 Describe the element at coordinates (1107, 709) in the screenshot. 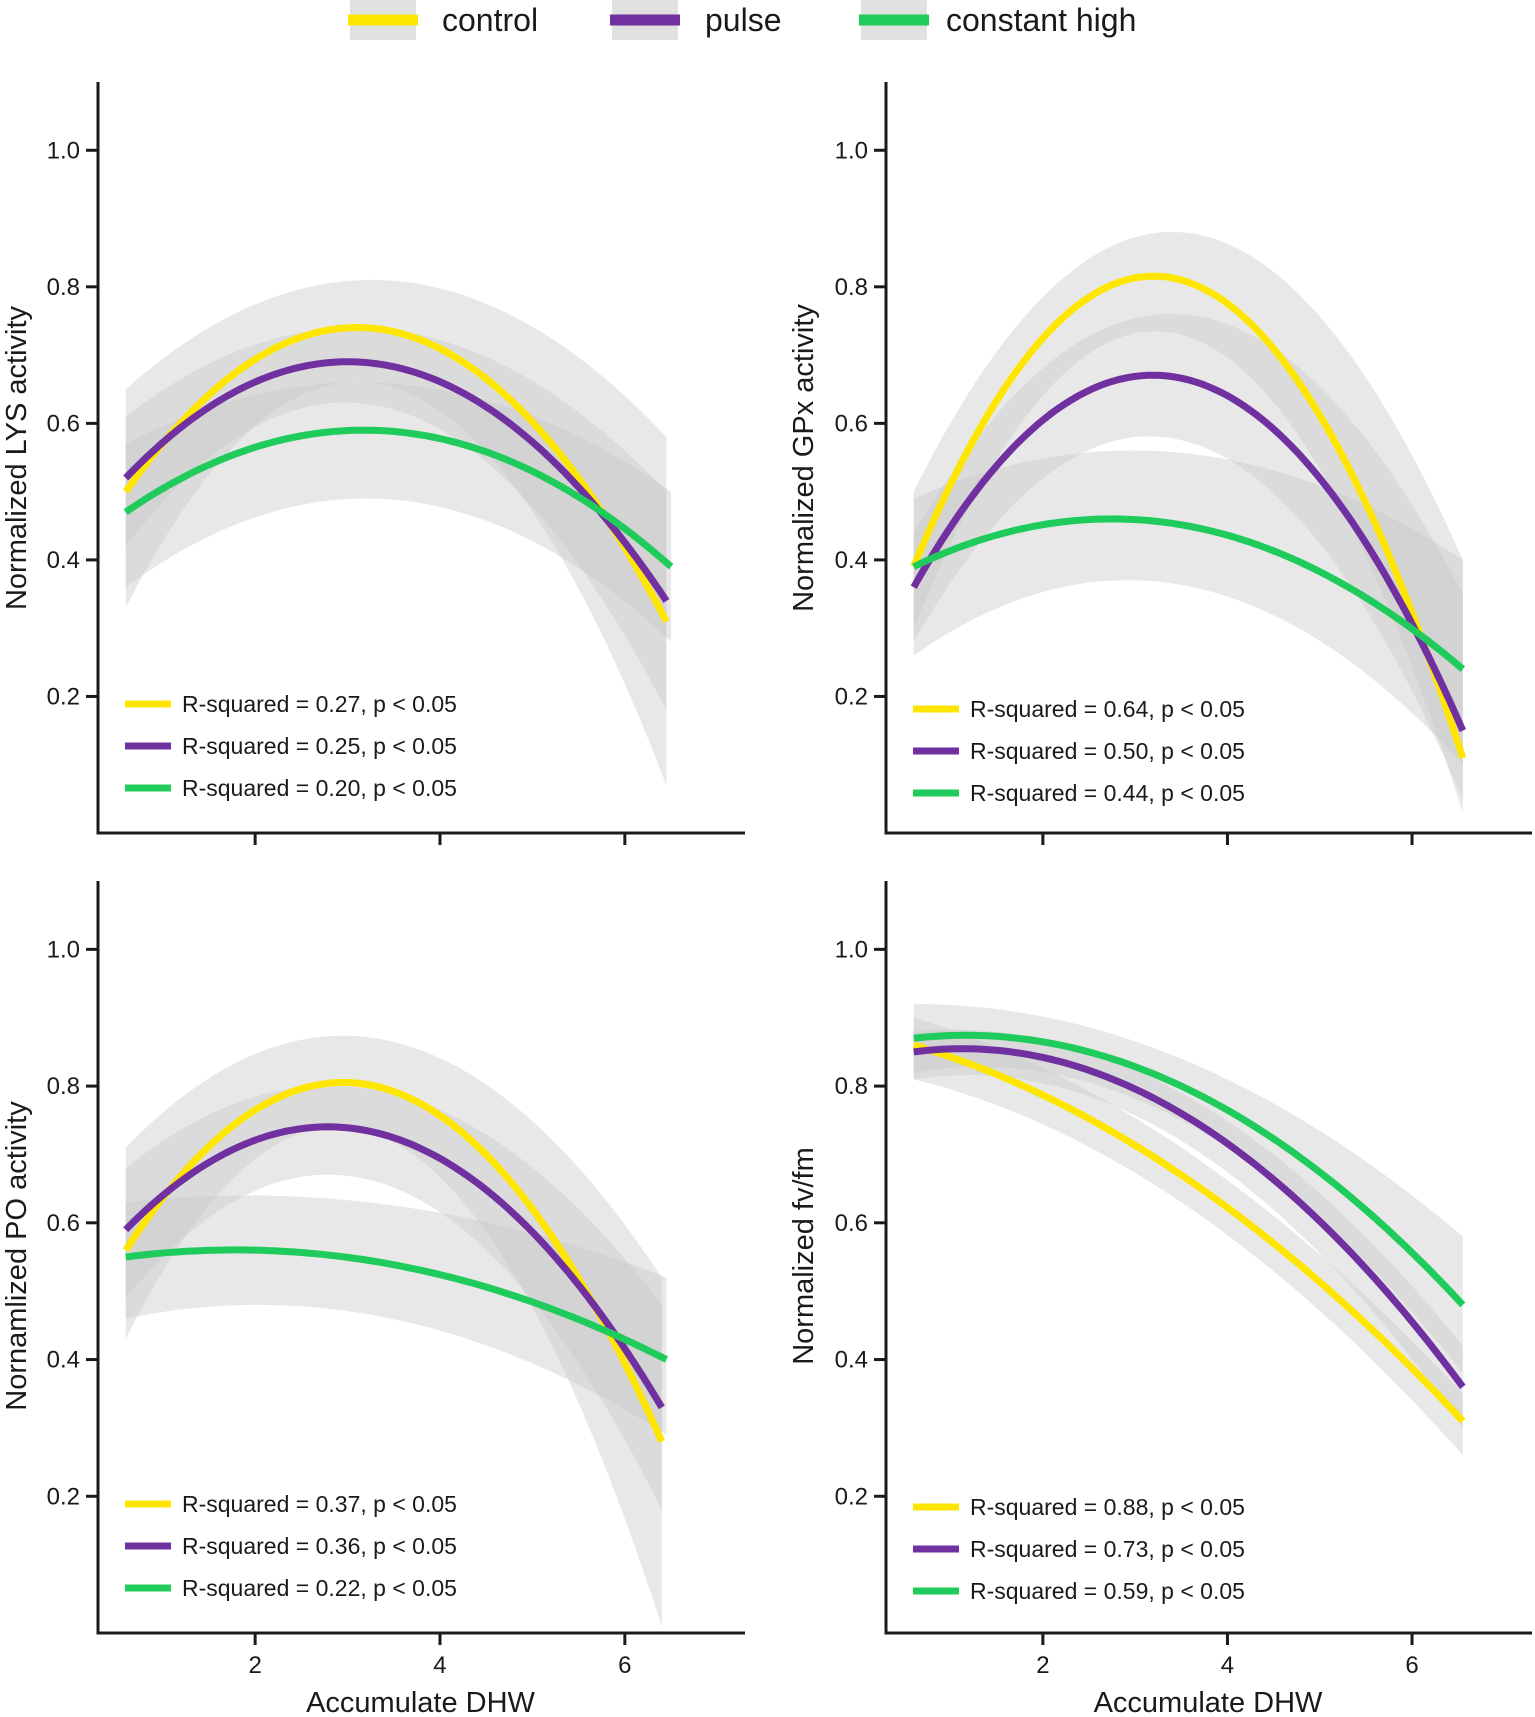

I see `stat-text: R-squared = 0.64, p < 0.05` at that location.